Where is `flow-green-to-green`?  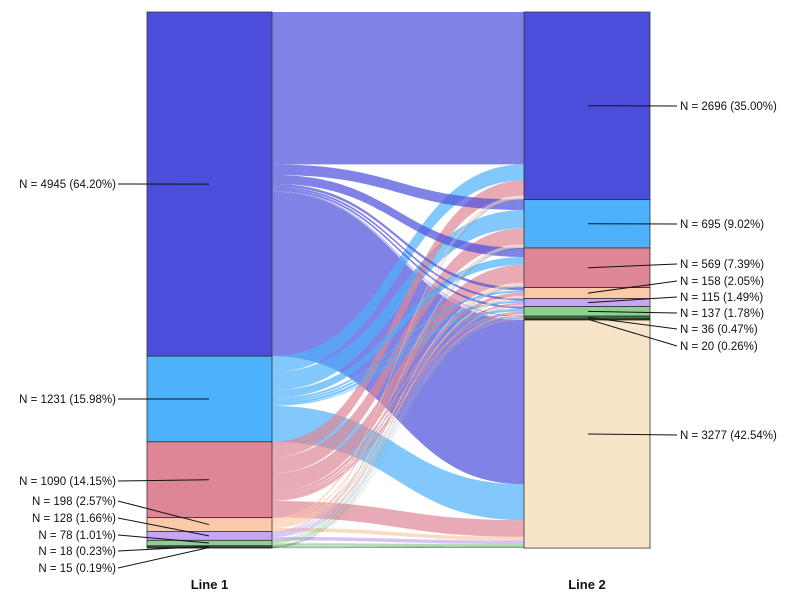
flow-green-to-green is located at coordinates (398, 429).